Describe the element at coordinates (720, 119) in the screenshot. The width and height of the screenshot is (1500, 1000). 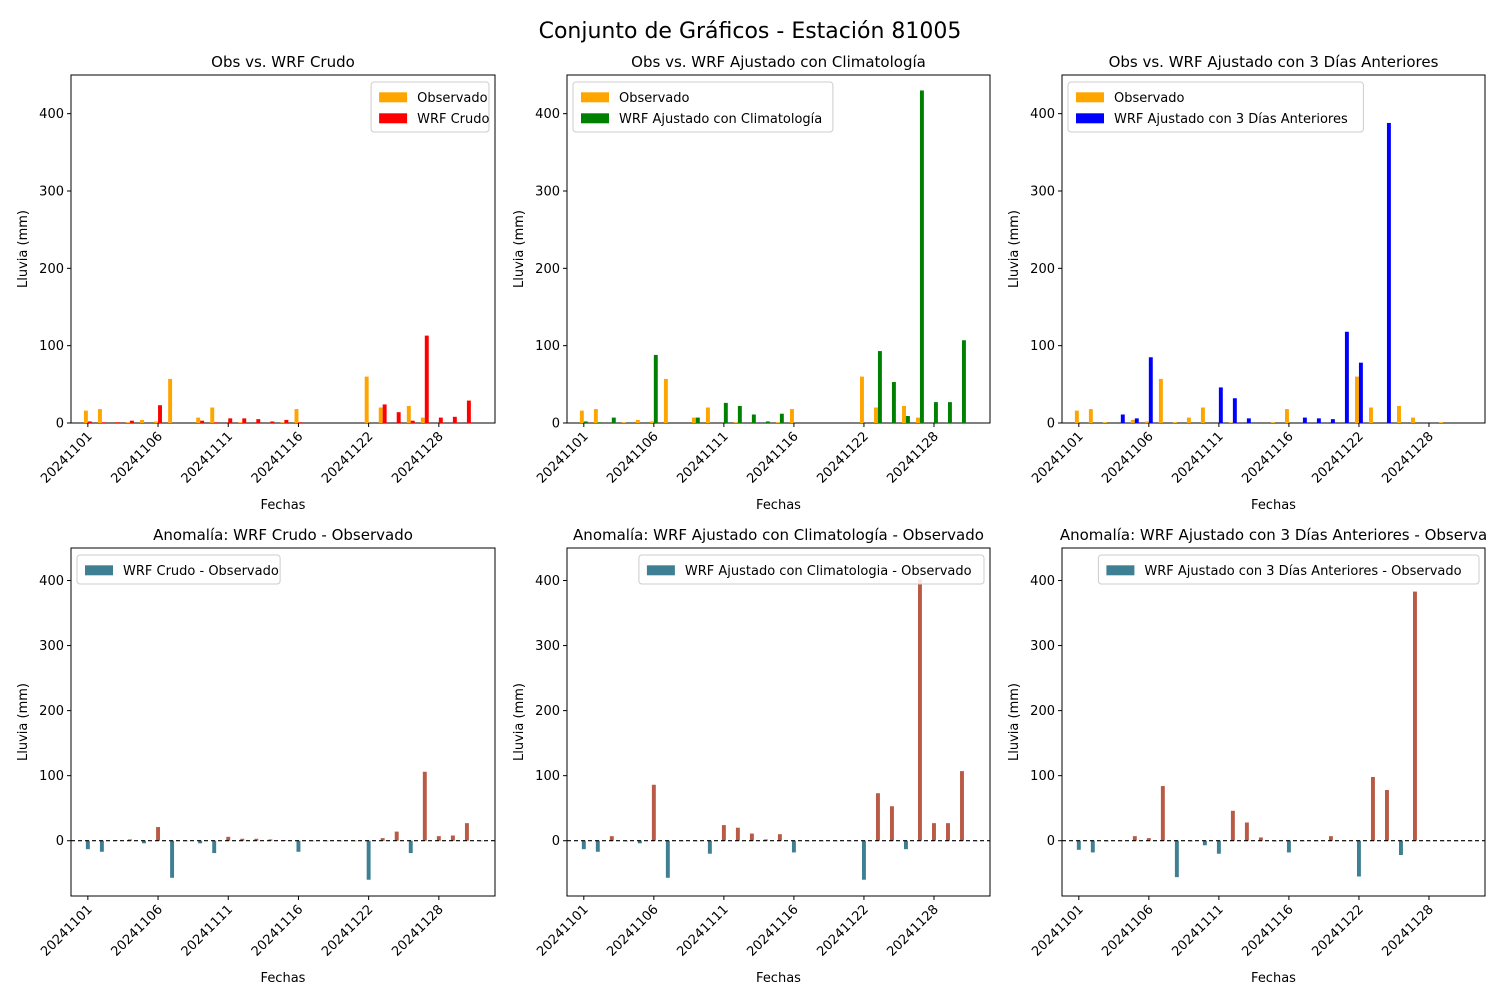
I see `legend-label: WRF Ajustado con Climatología` at that location.